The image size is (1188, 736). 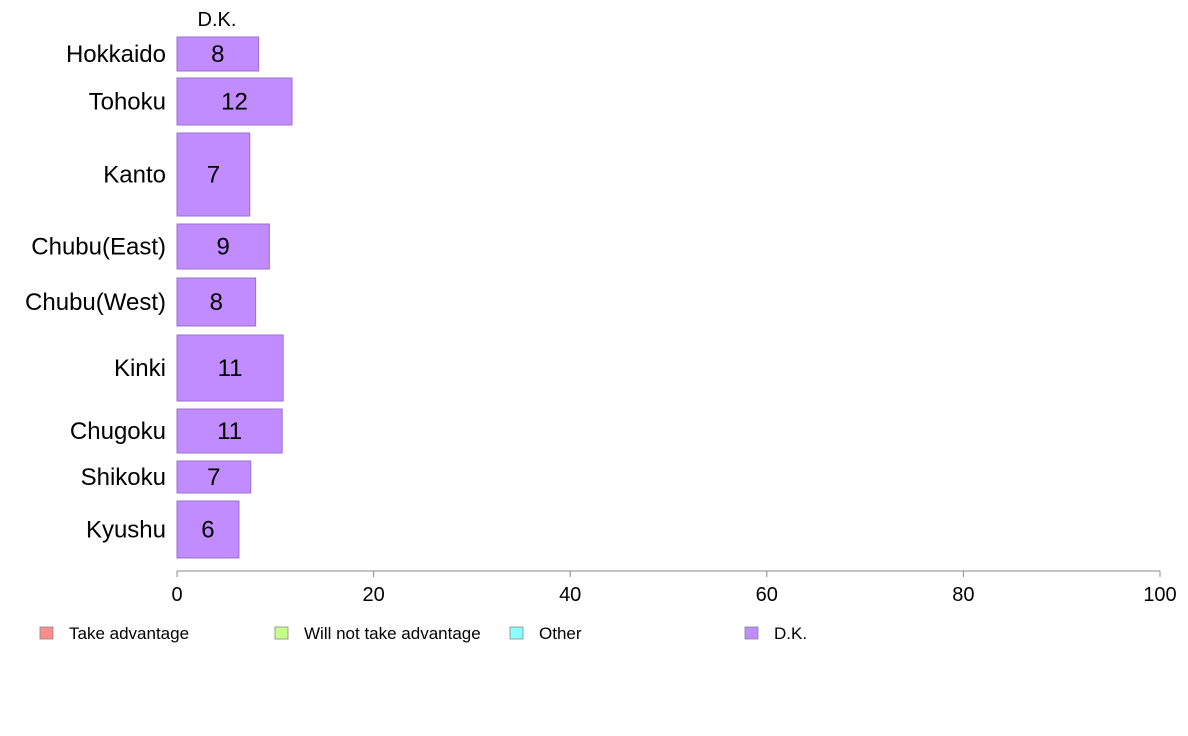 I want to click on x-tick-label: 60, so click(x=767, y=595).